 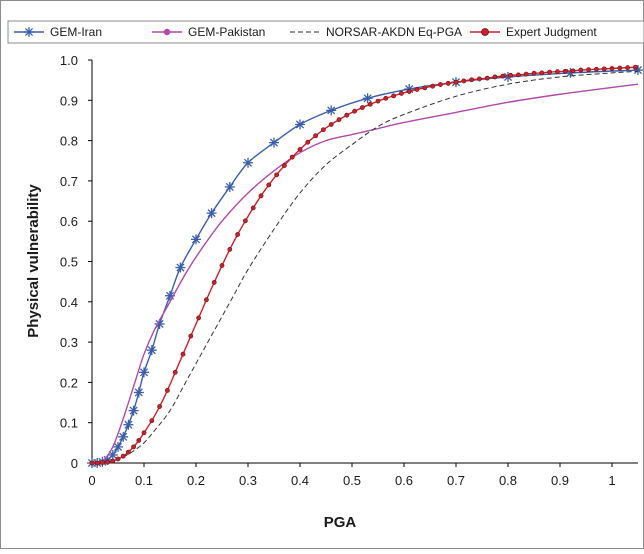 I want to click on legend-item: NORSAR-AKDN Eq-PGA, so click(x=376, y=32).